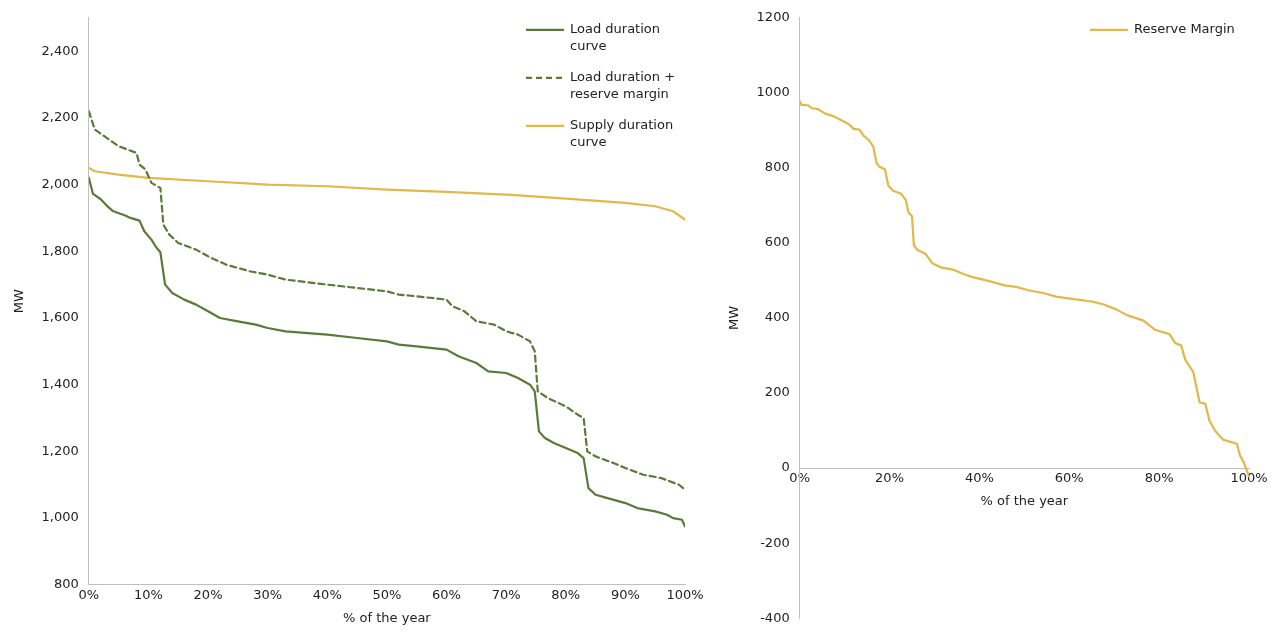 The height and width of the screenshot is (636, 1279). What do you see at coordinates (777, 242) in the screenshot?
I see `y-tick-label: 600` at bounding box center [777, 242].